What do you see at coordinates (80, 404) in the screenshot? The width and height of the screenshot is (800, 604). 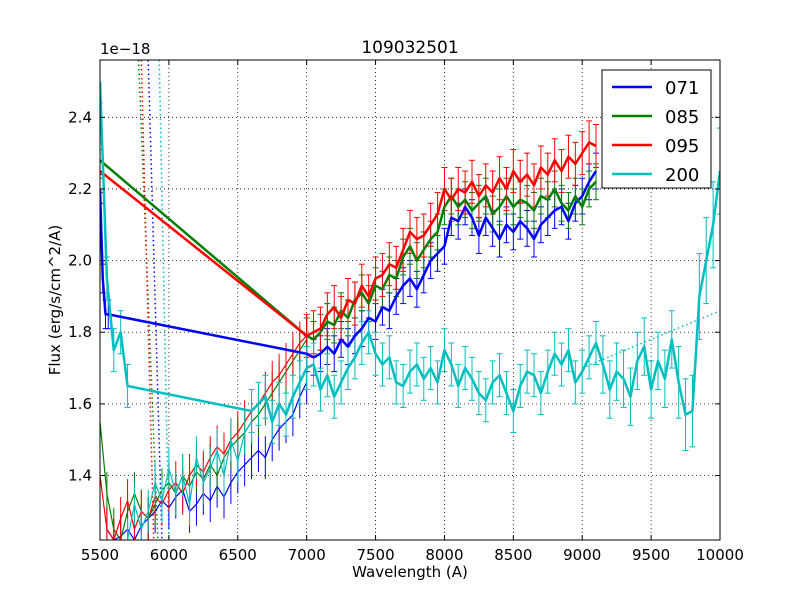 I see `y-tick-label: 1.6` at bounding box center [80, 404].